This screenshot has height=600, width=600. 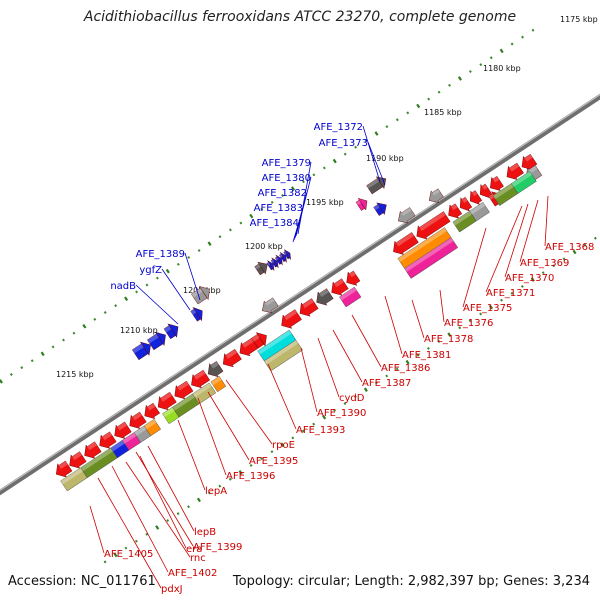 I want to click on gene-label: AFE_1368, so click(x=569, y=247).